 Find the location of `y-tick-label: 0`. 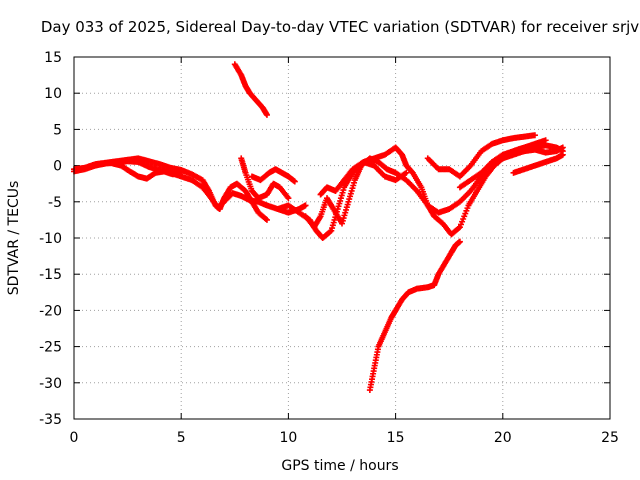

y-tick-label: 0 is located at coordinates (57, 167).